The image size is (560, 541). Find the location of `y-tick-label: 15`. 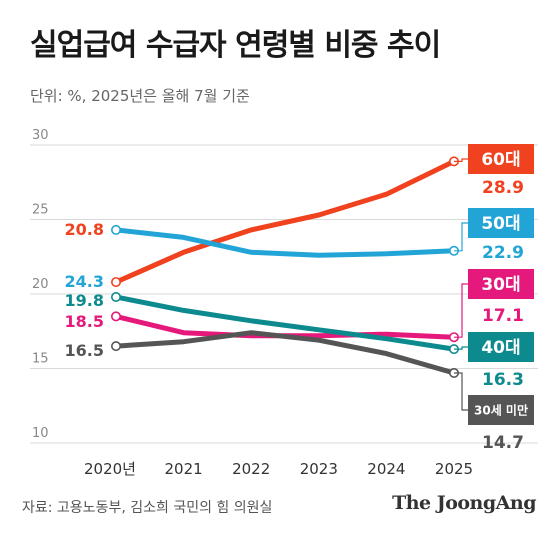

y-tick-label: 15 is located at coordinates (40, 359).